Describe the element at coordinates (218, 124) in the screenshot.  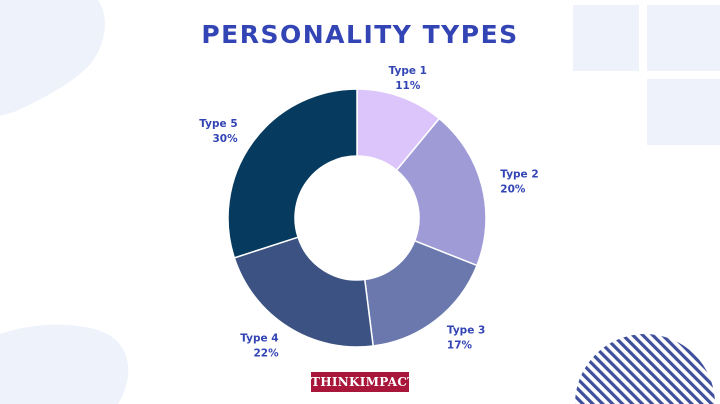
I see `slice-label-5: Type 5` at that location.